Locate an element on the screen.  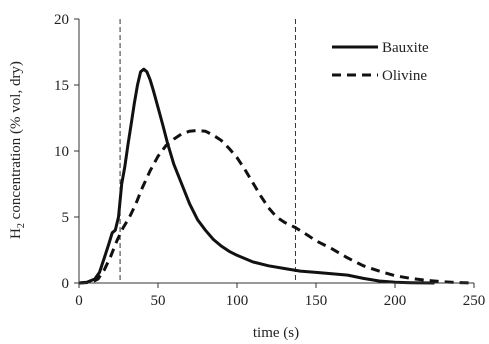
legend-label-bauxite: Bauxite is located at coordinates (405, 48).